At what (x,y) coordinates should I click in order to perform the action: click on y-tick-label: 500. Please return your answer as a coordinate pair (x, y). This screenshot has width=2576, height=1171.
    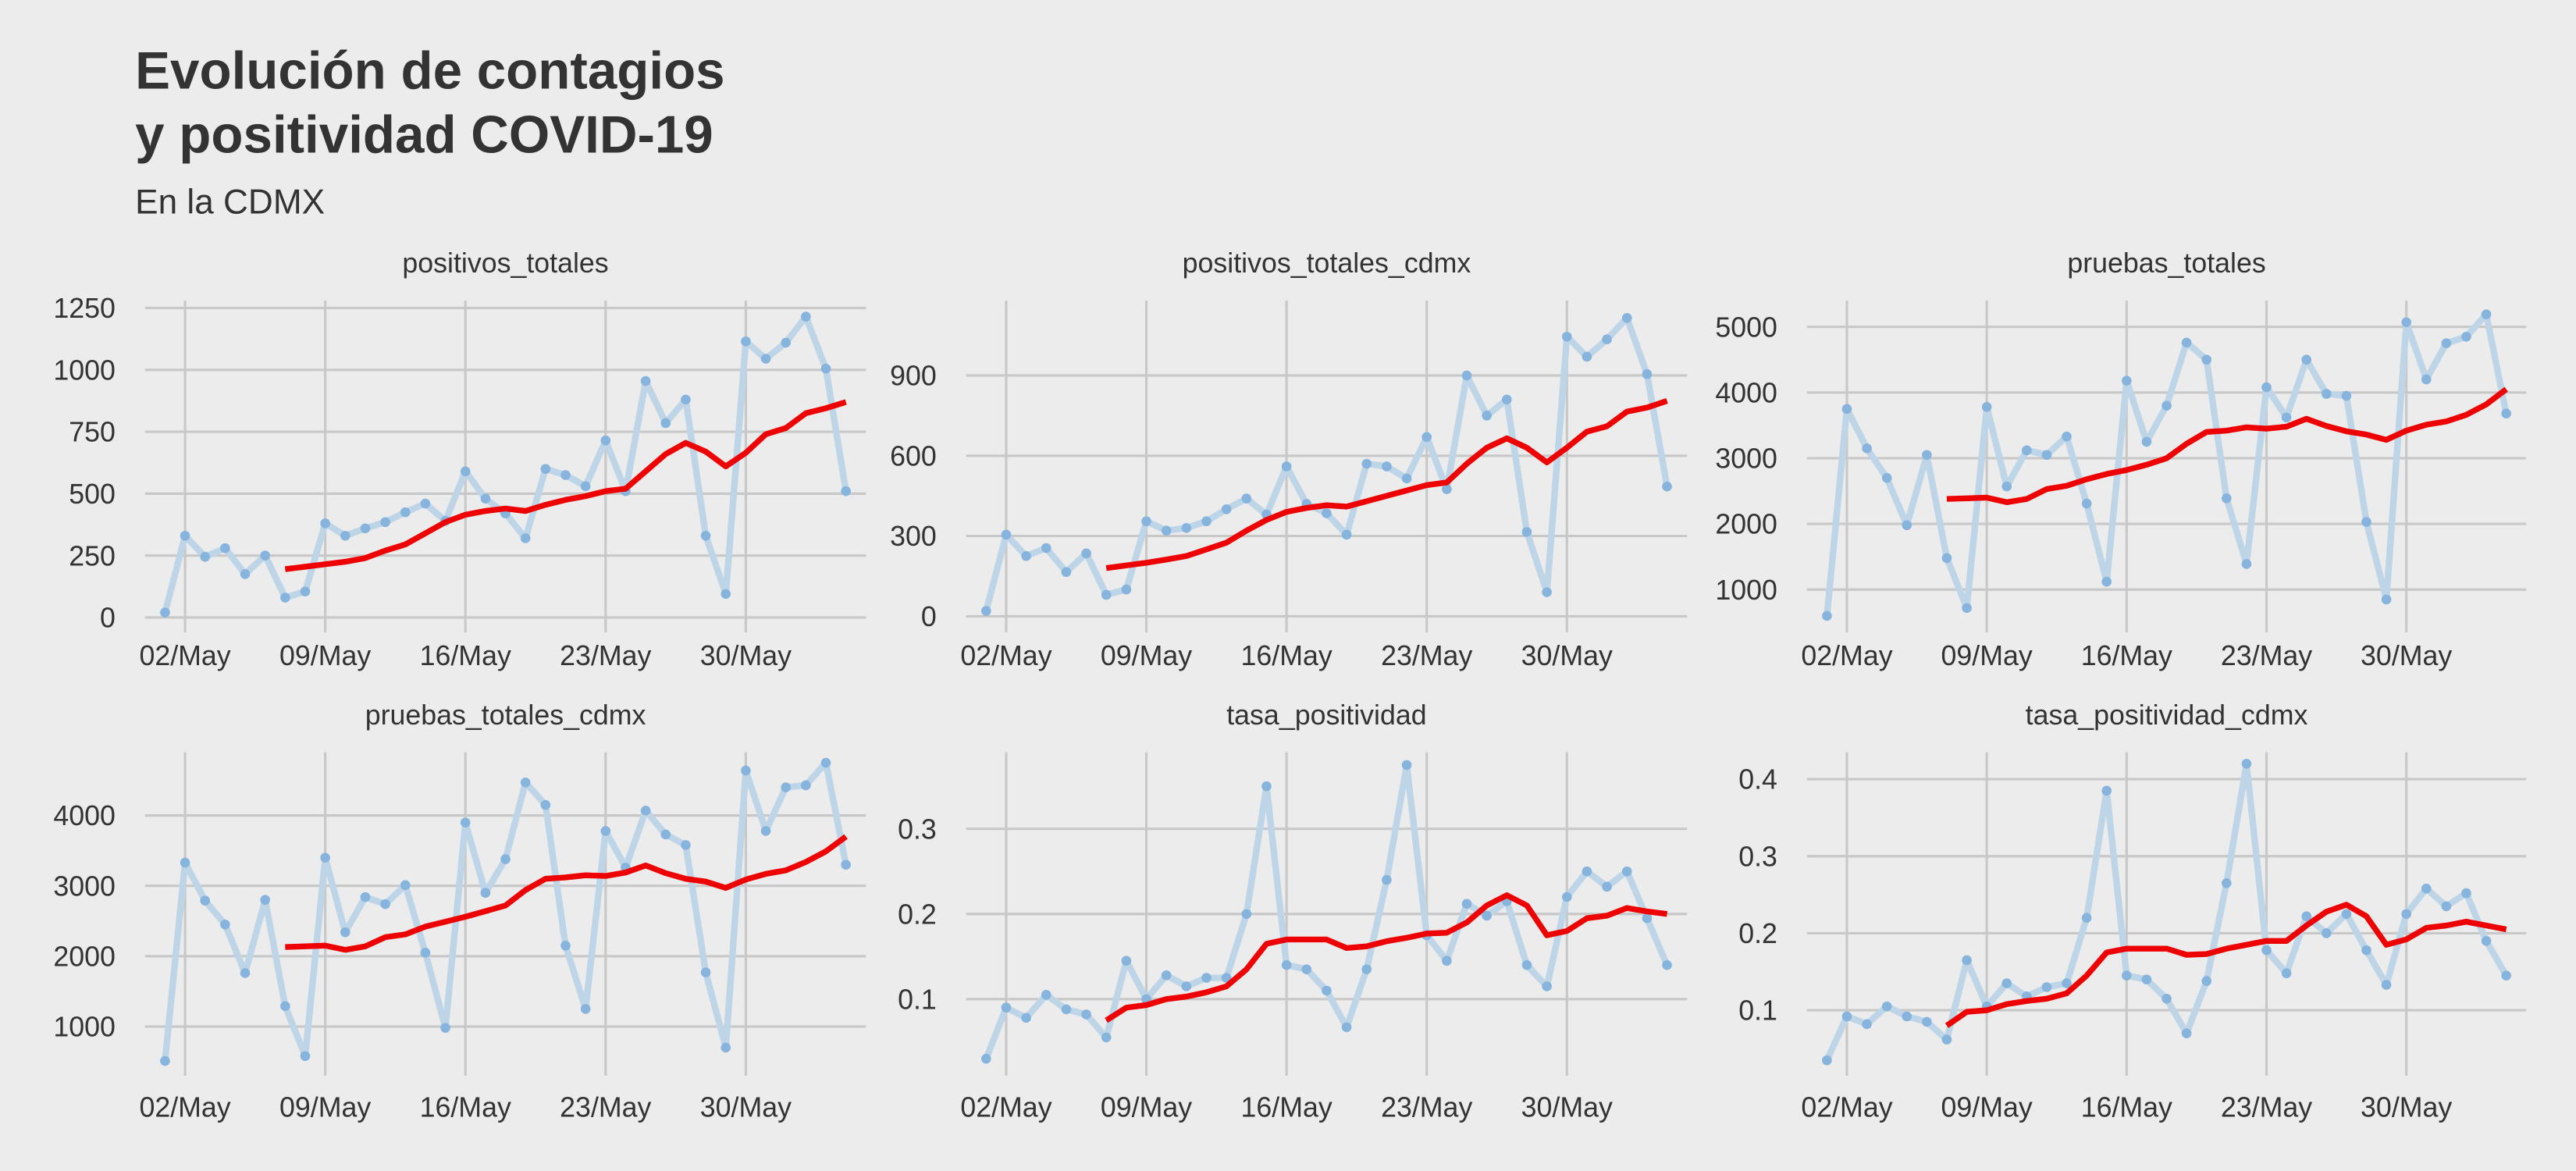
    Looking at the image, I should click on (92, 494).